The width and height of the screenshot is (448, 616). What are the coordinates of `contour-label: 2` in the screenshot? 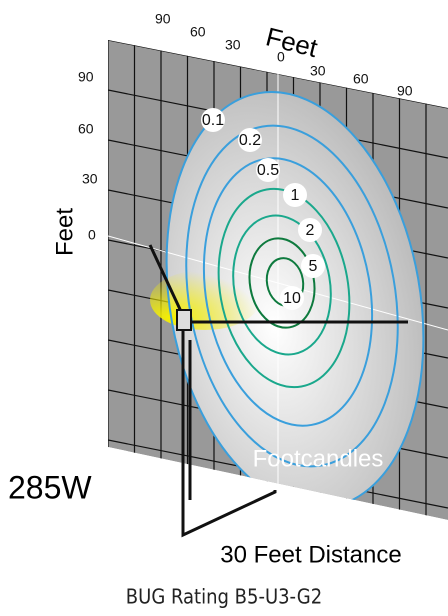 It's located at (310, 230).